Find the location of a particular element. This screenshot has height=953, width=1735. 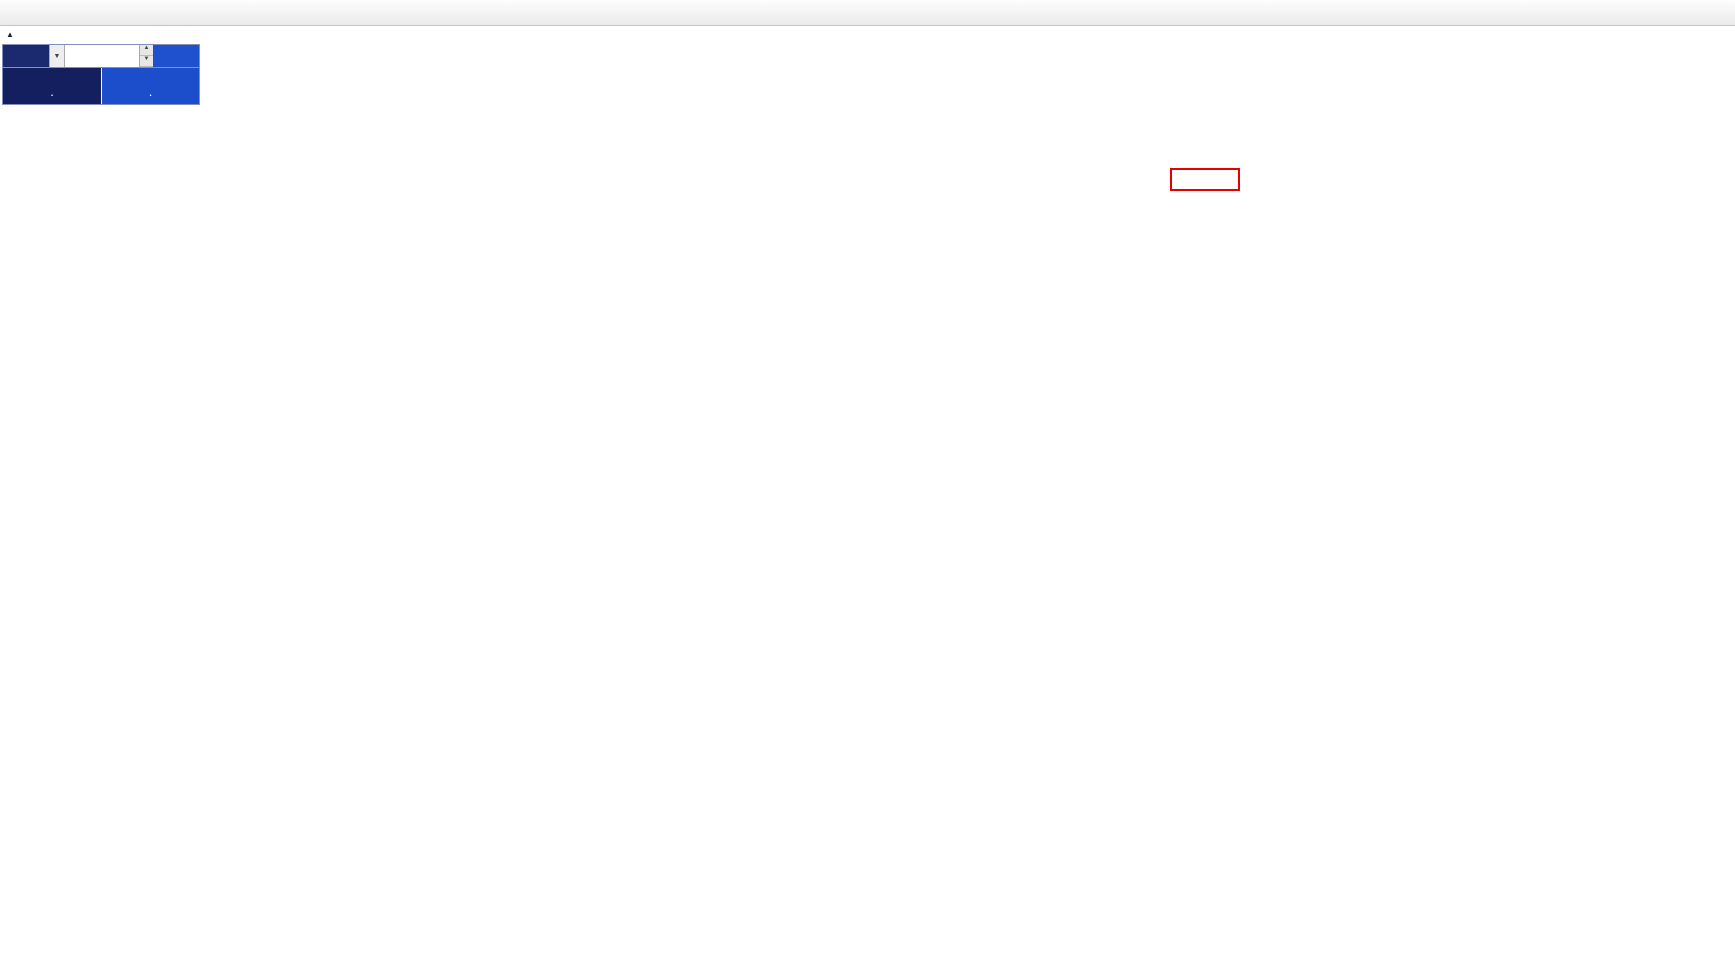

buy-button is located at coordinates (176, 56).